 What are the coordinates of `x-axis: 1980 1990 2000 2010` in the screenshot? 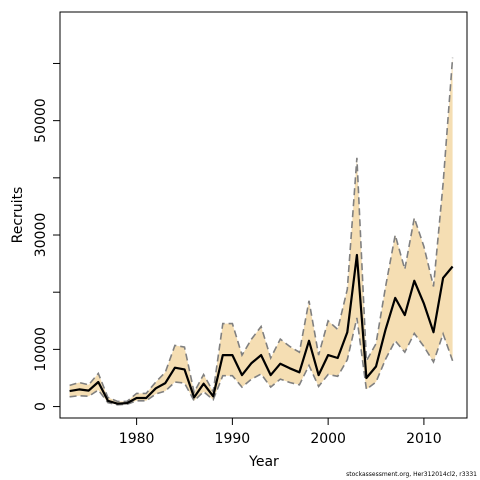 It's located at (280, 432).